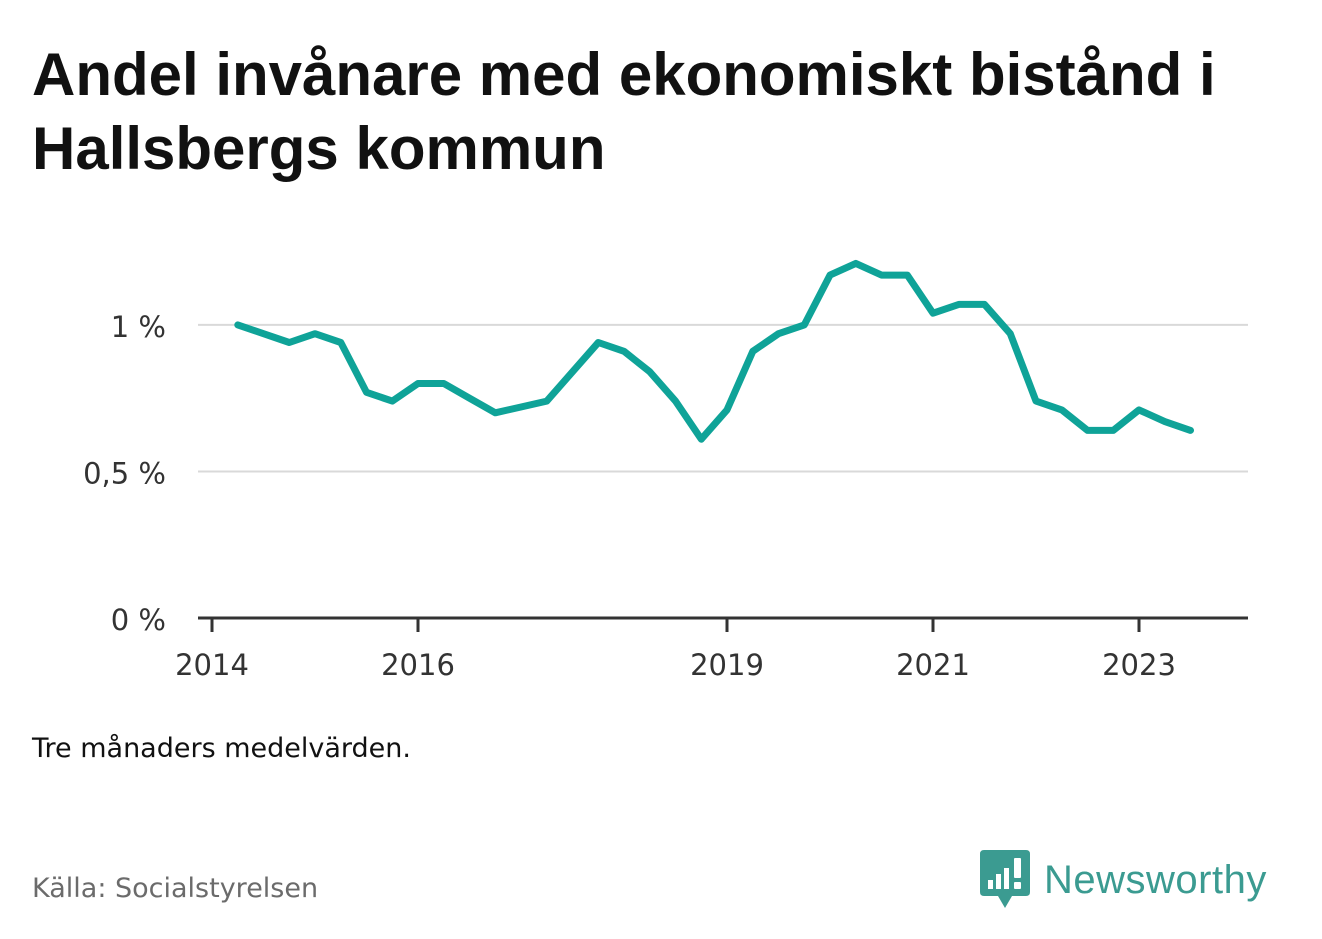 The height and width of the screenshot is (939, 1322). What do you see at coordinates (675, 650) in the screenshot?
I see `x-axis-ticks: 2014 2016 2019 2021 2023` at bounding box center [675, 650].